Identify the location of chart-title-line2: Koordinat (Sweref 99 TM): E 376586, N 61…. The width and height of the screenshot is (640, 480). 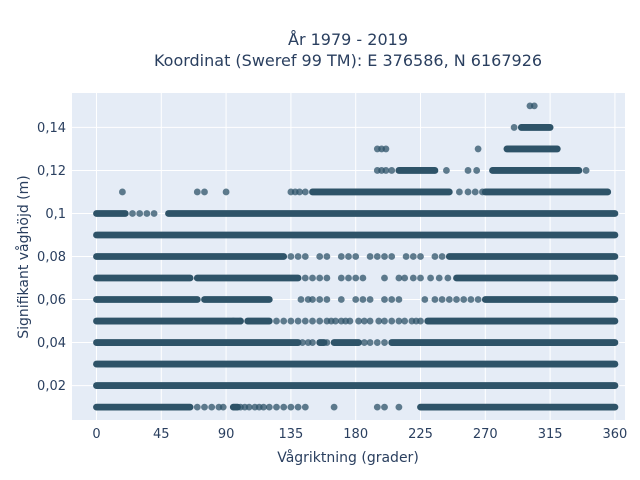
(348, 60).